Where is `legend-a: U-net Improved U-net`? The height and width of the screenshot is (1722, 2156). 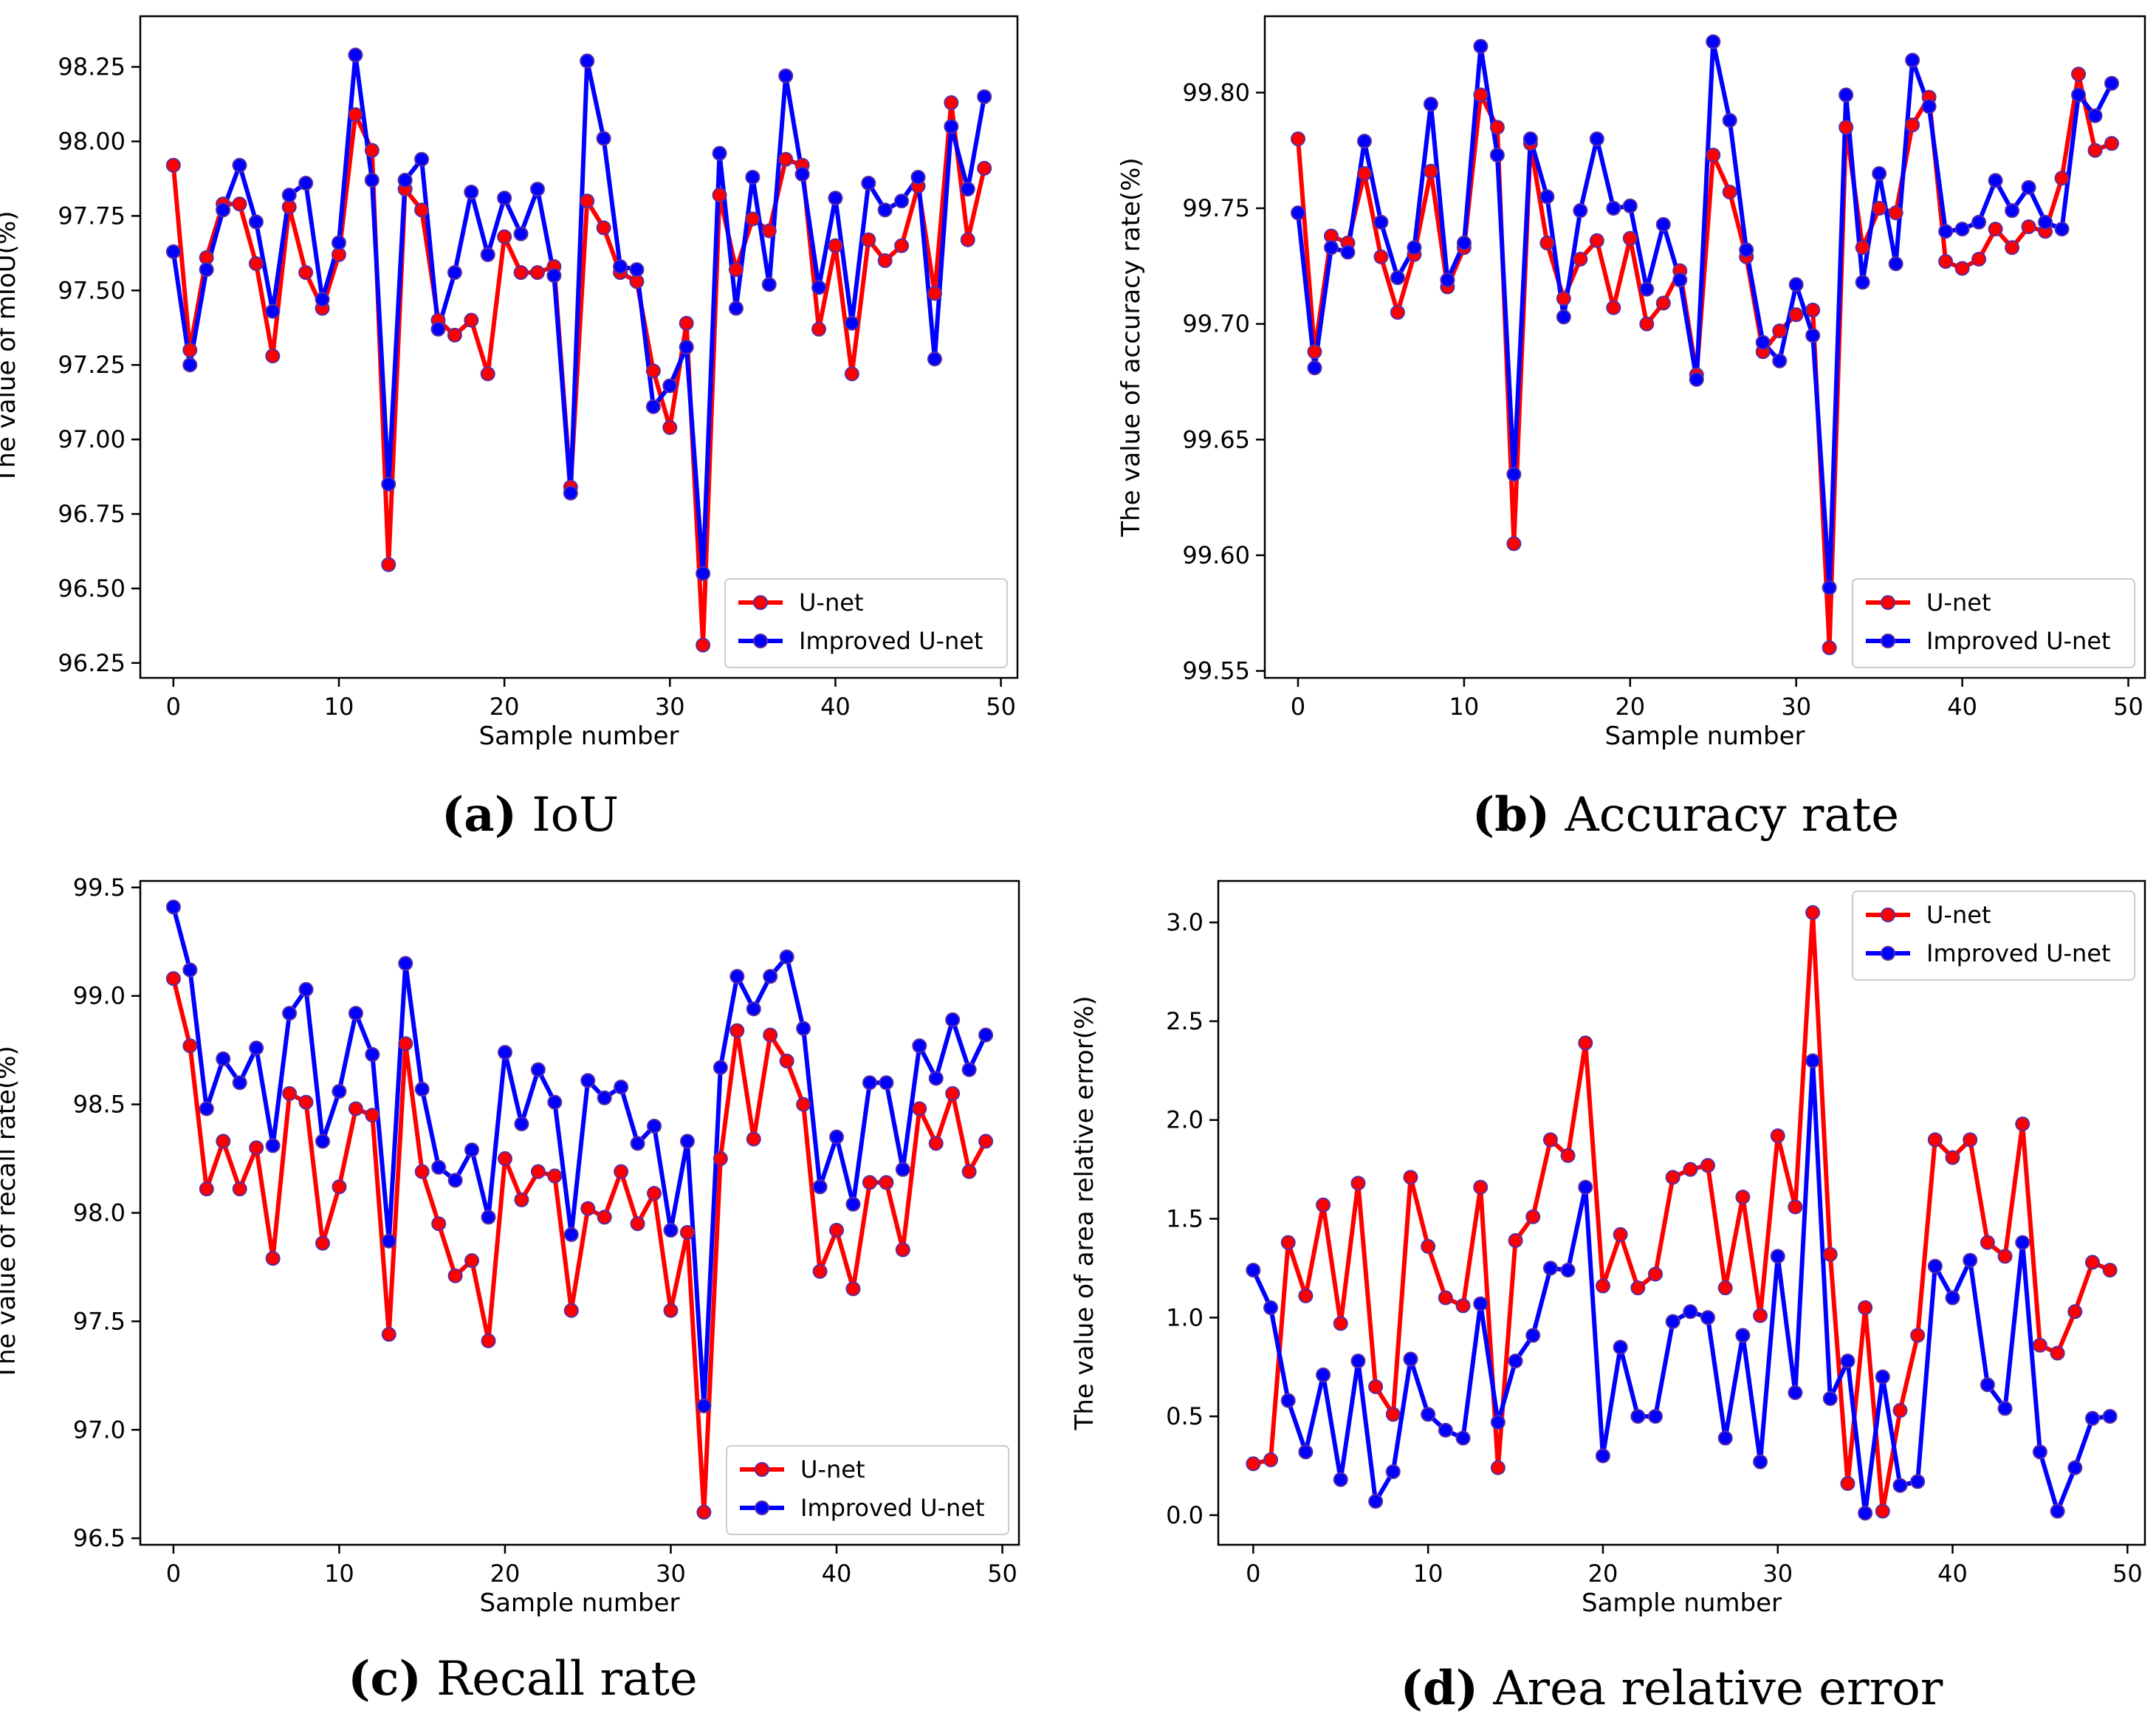
legend-a: U-net Improved U-net is located at coordinates (866, 623).